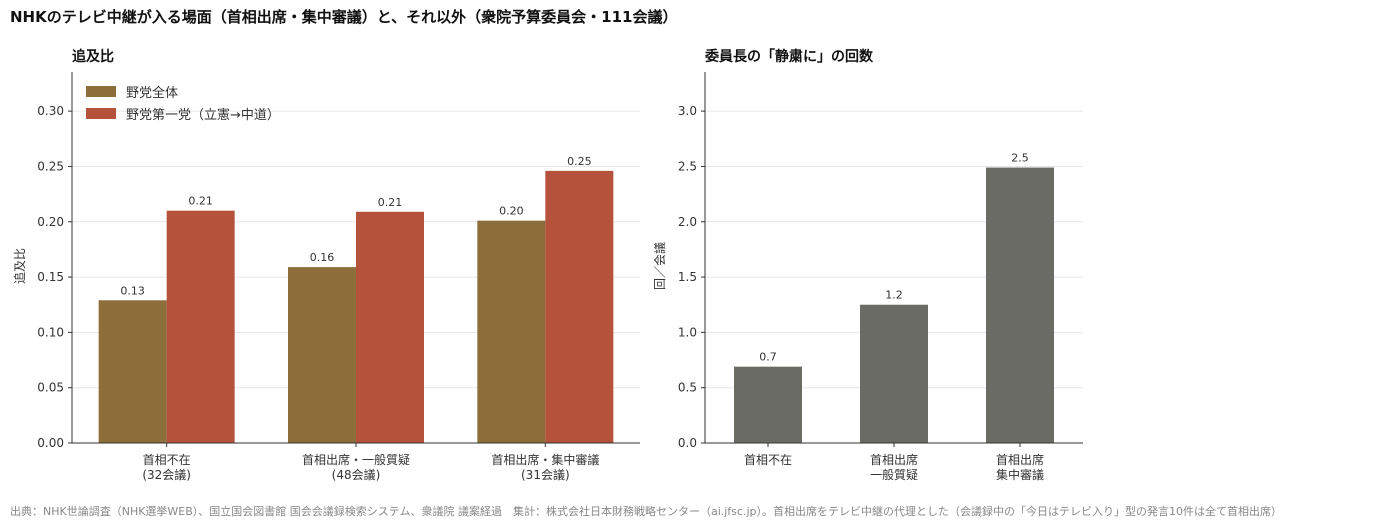 Image resolution: width=1384 pixels, height=527 pixels. I want to click on y-axis-label: 追及比, so click(19, 266).